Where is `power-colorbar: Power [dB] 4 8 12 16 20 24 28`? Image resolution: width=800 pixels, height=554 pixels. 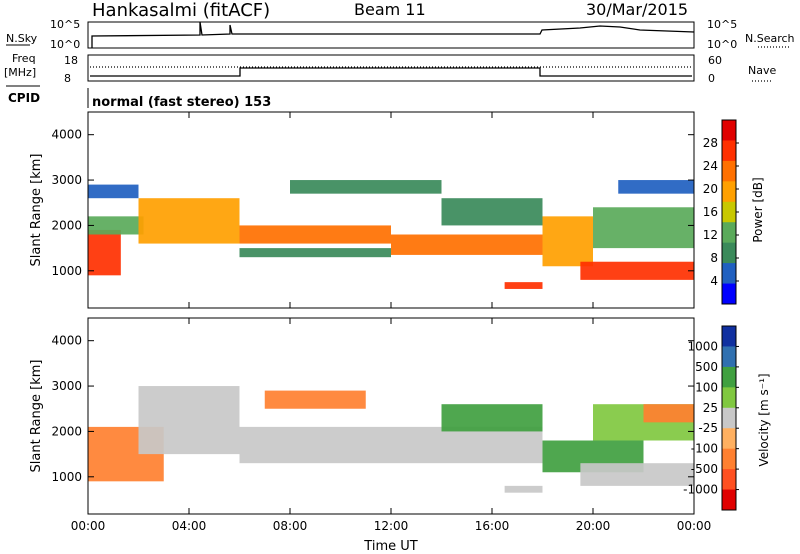
power-colorbar: Power [dB] 4 8 12 16 20 24 28 is located at coordinates (734, 212).